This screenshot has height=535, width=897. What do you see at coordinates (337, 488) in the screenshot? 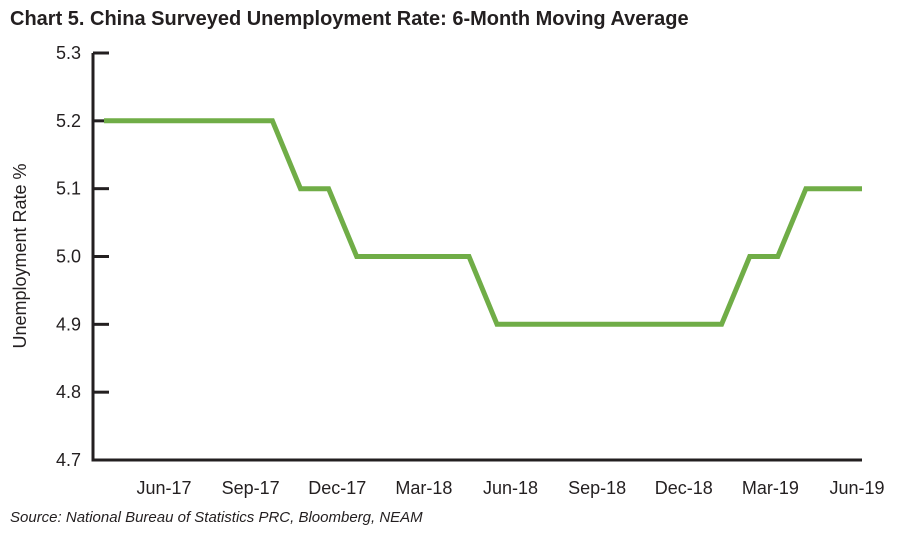
I see `x-tick-label: Dec-17` at bounding box center [337, 488].